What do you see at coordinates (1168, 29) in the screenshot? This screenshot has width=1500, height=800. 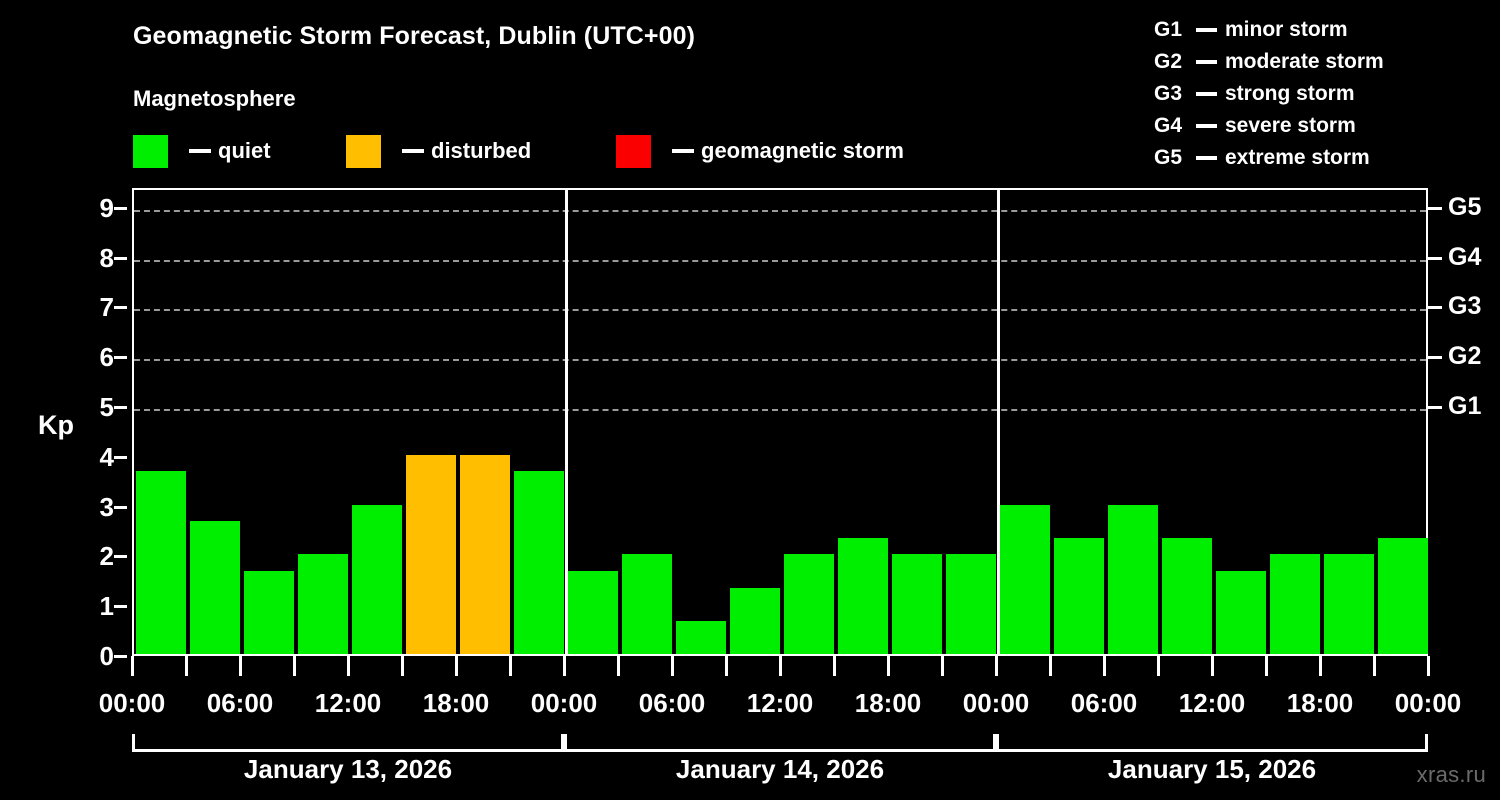 I see `storm-scale-code: G1` at bounding box center [1168, 29].